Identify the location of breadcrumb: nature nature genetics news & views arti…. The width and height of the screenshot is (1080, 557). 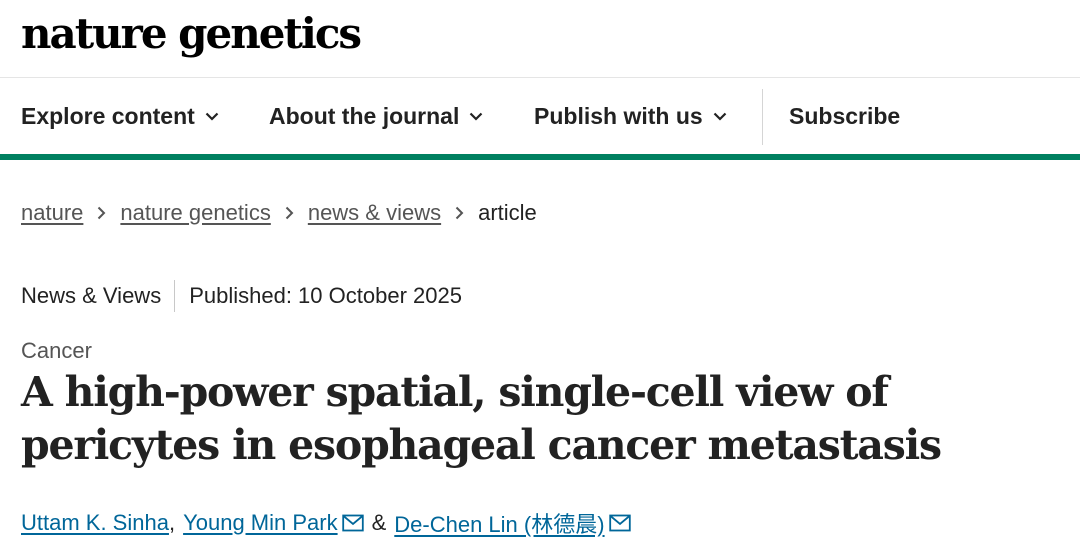
(279, 213).